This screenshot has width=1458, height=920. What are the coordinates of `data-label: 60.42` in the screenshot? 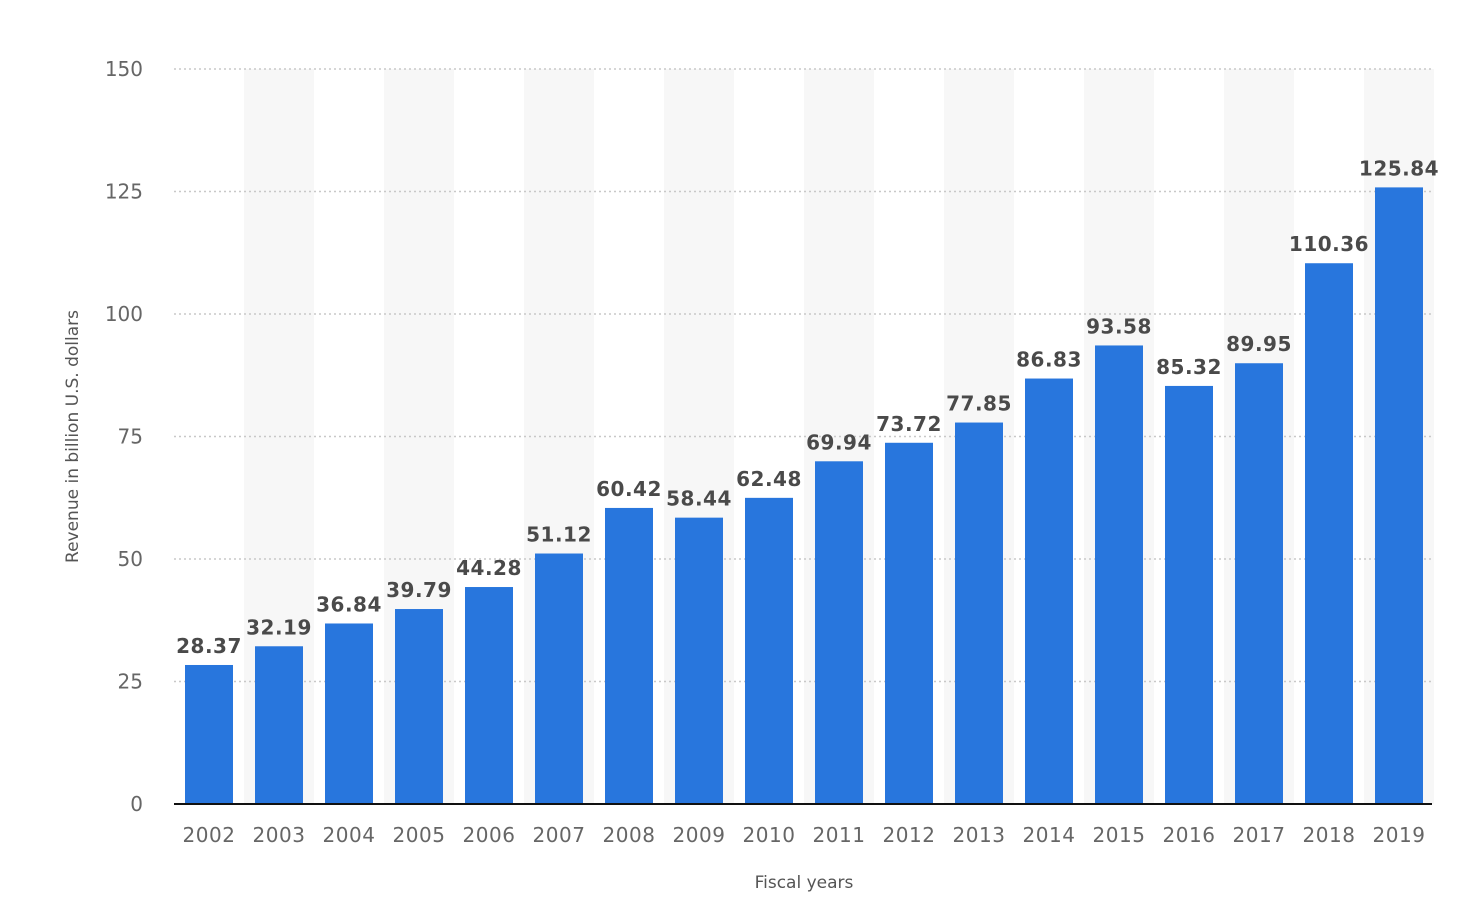 It's located at (629, 489).